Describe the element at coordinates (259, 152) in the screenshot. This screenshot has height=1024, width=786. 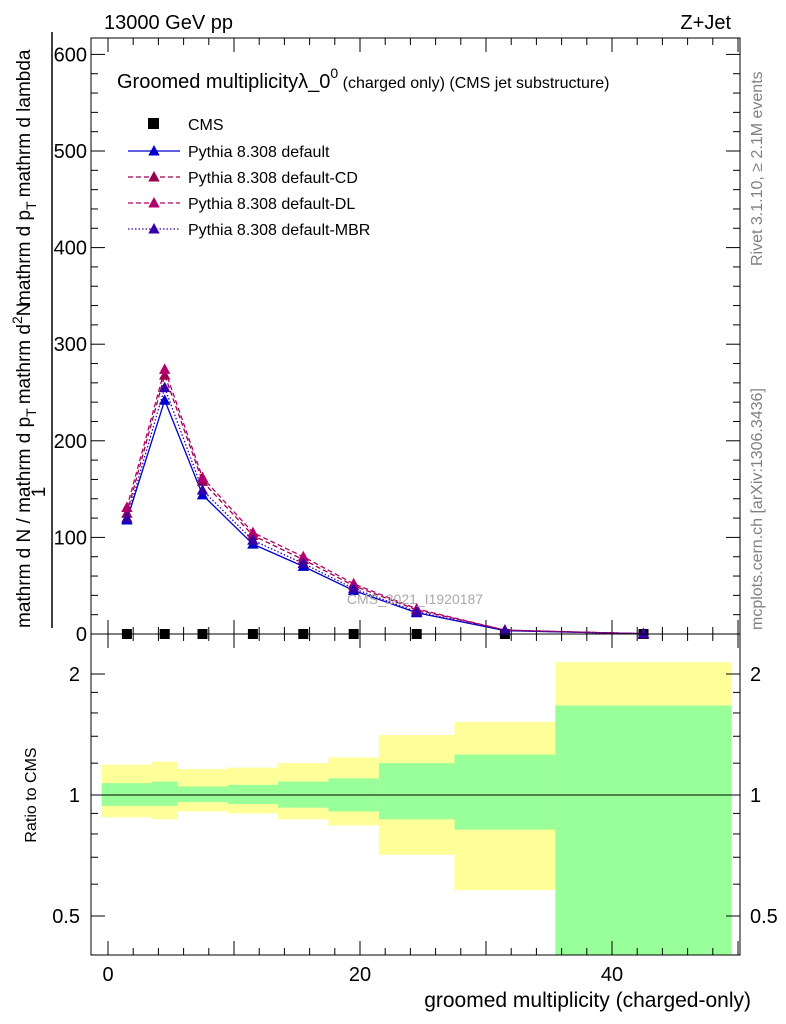
I see `legend-label: Pythia 8.308 default` at that location.